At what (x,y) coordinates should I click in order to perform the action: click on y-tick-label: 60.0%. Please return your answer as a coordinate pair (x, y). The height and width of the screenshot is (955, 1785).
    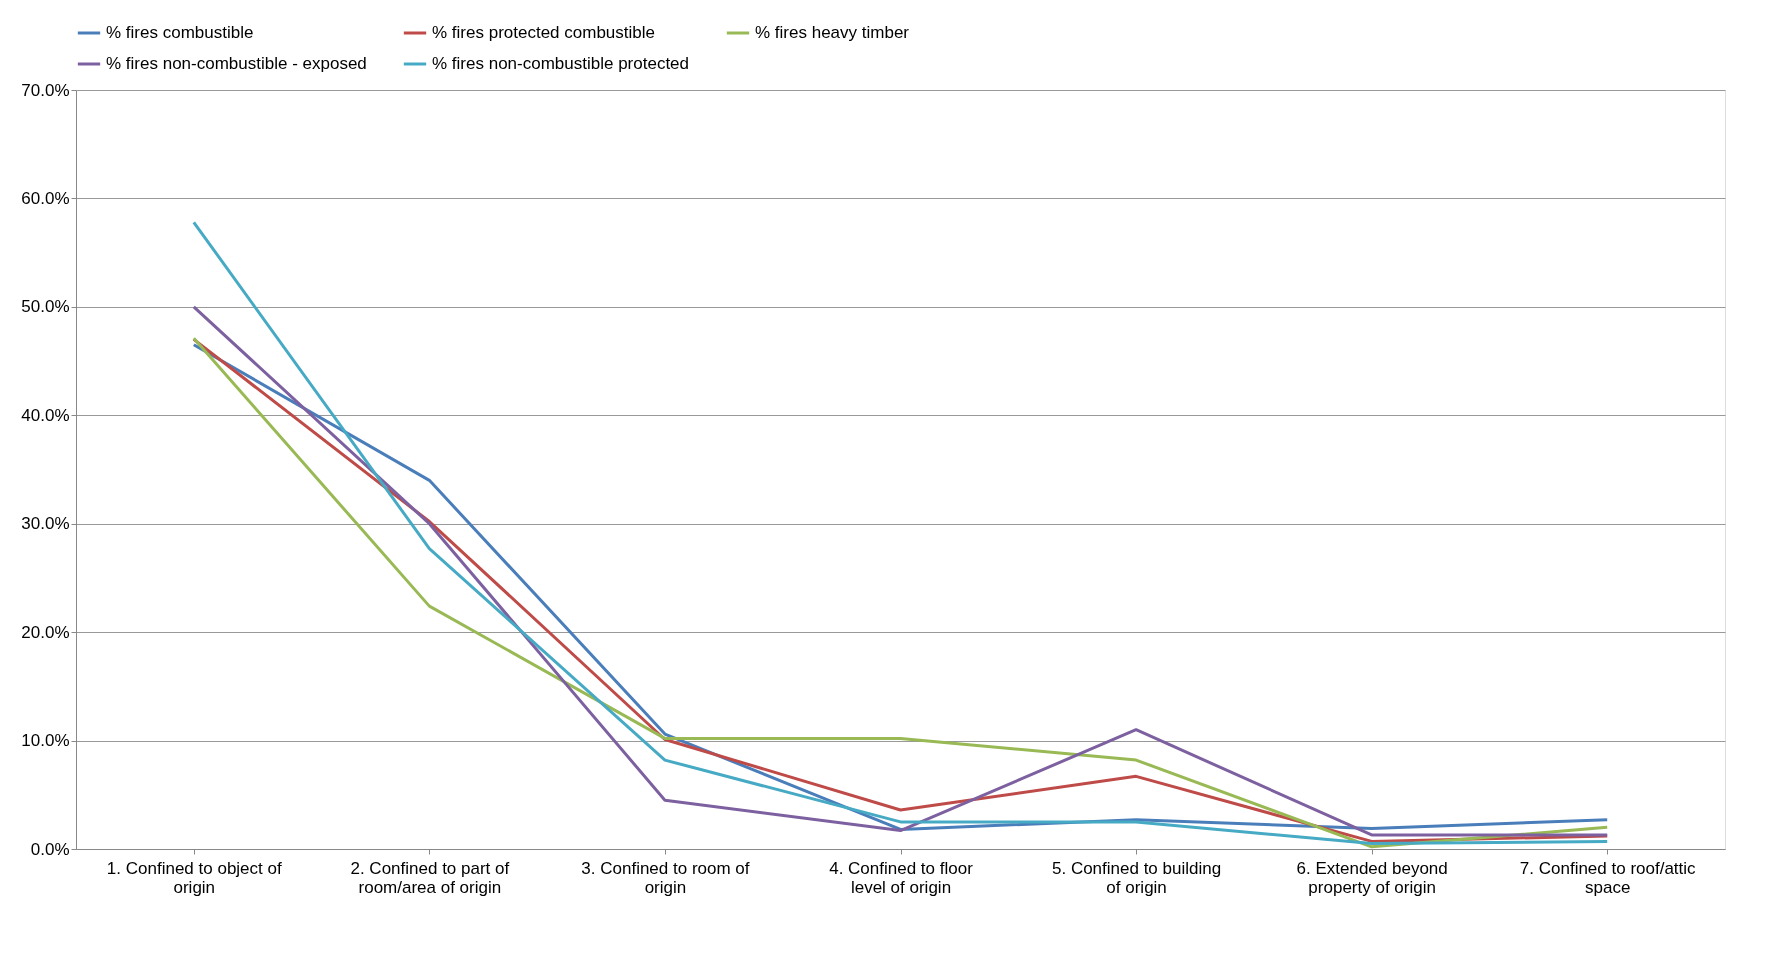
    Looking at the image, I should click on (45, 198).